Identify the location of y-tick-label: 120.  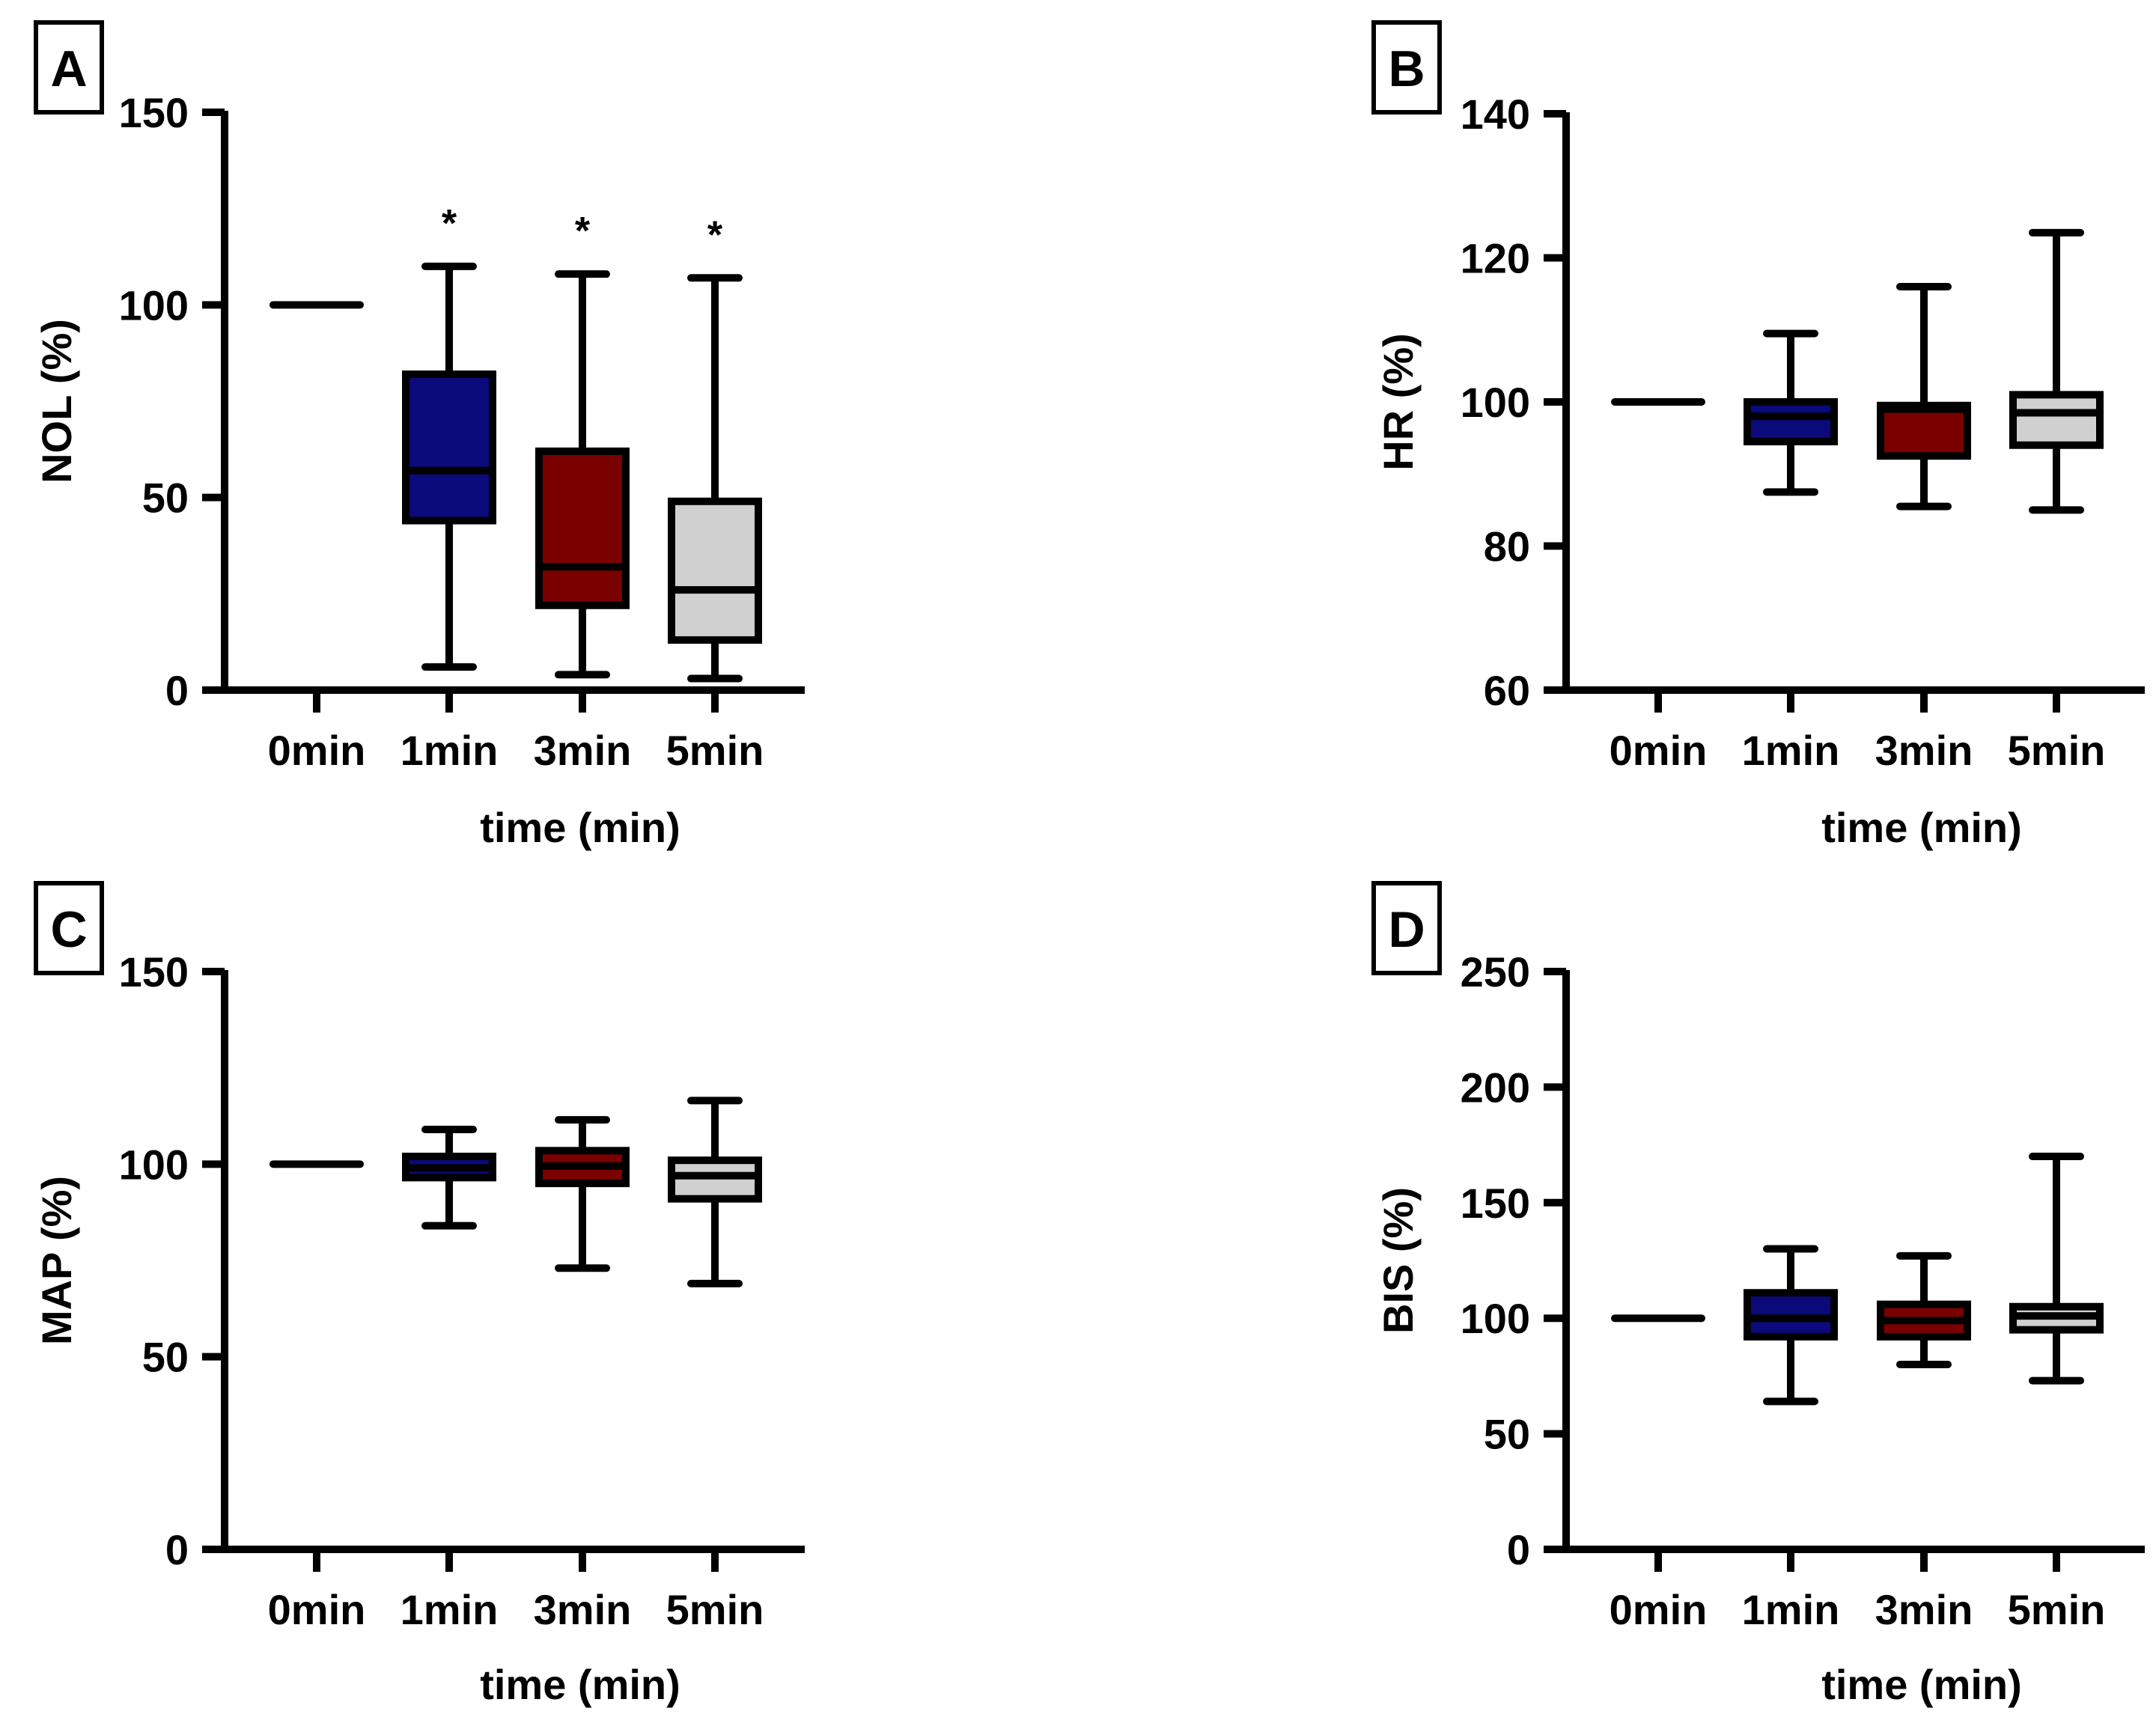
(1495, 258).